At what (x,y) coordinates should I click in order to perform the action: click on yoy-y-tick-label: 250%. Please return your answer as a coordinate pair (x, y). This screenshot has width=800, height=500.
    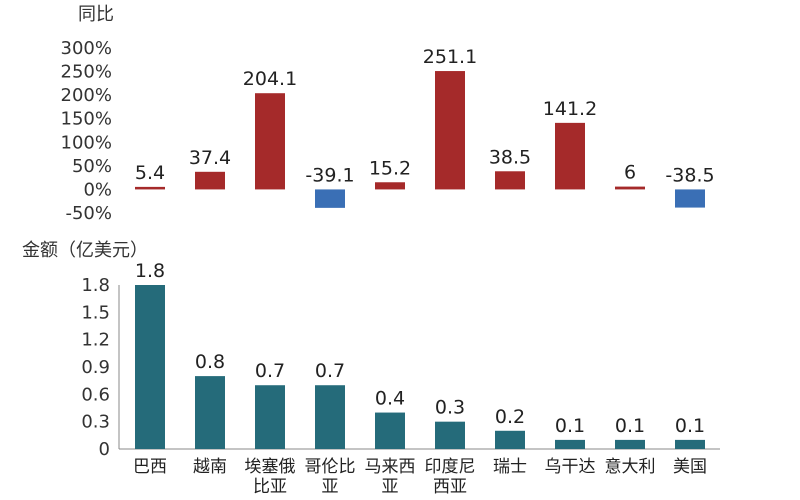
    Looking at the image, I should click on (86, 72).